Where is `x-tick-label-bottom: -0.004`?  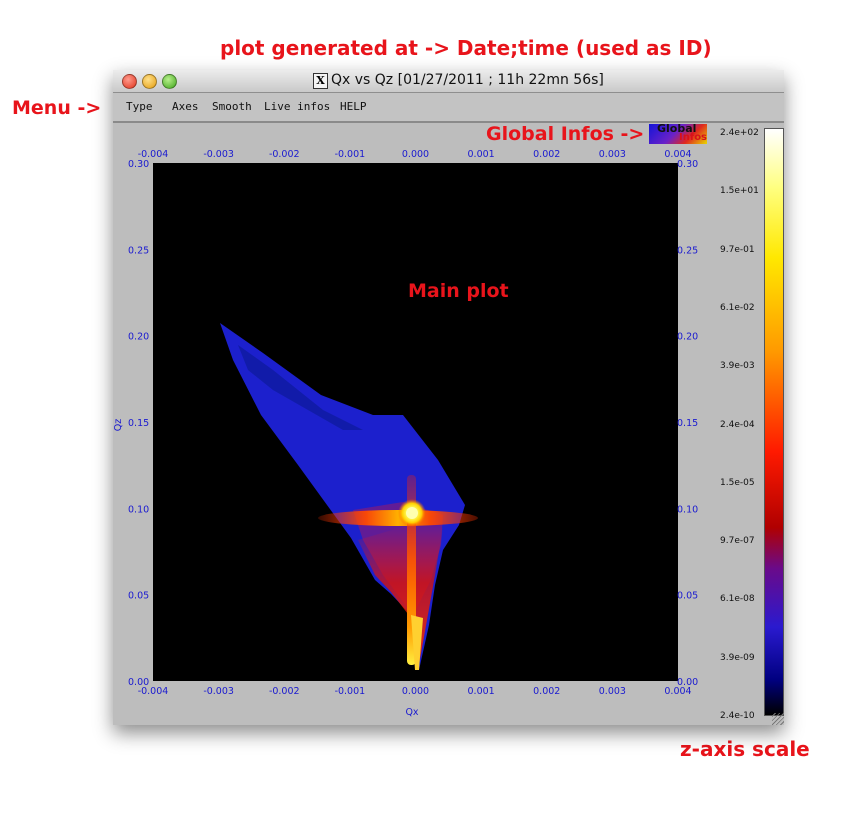
x-tick-label-bottom: -0.004 is located at coordinates (153, 691).